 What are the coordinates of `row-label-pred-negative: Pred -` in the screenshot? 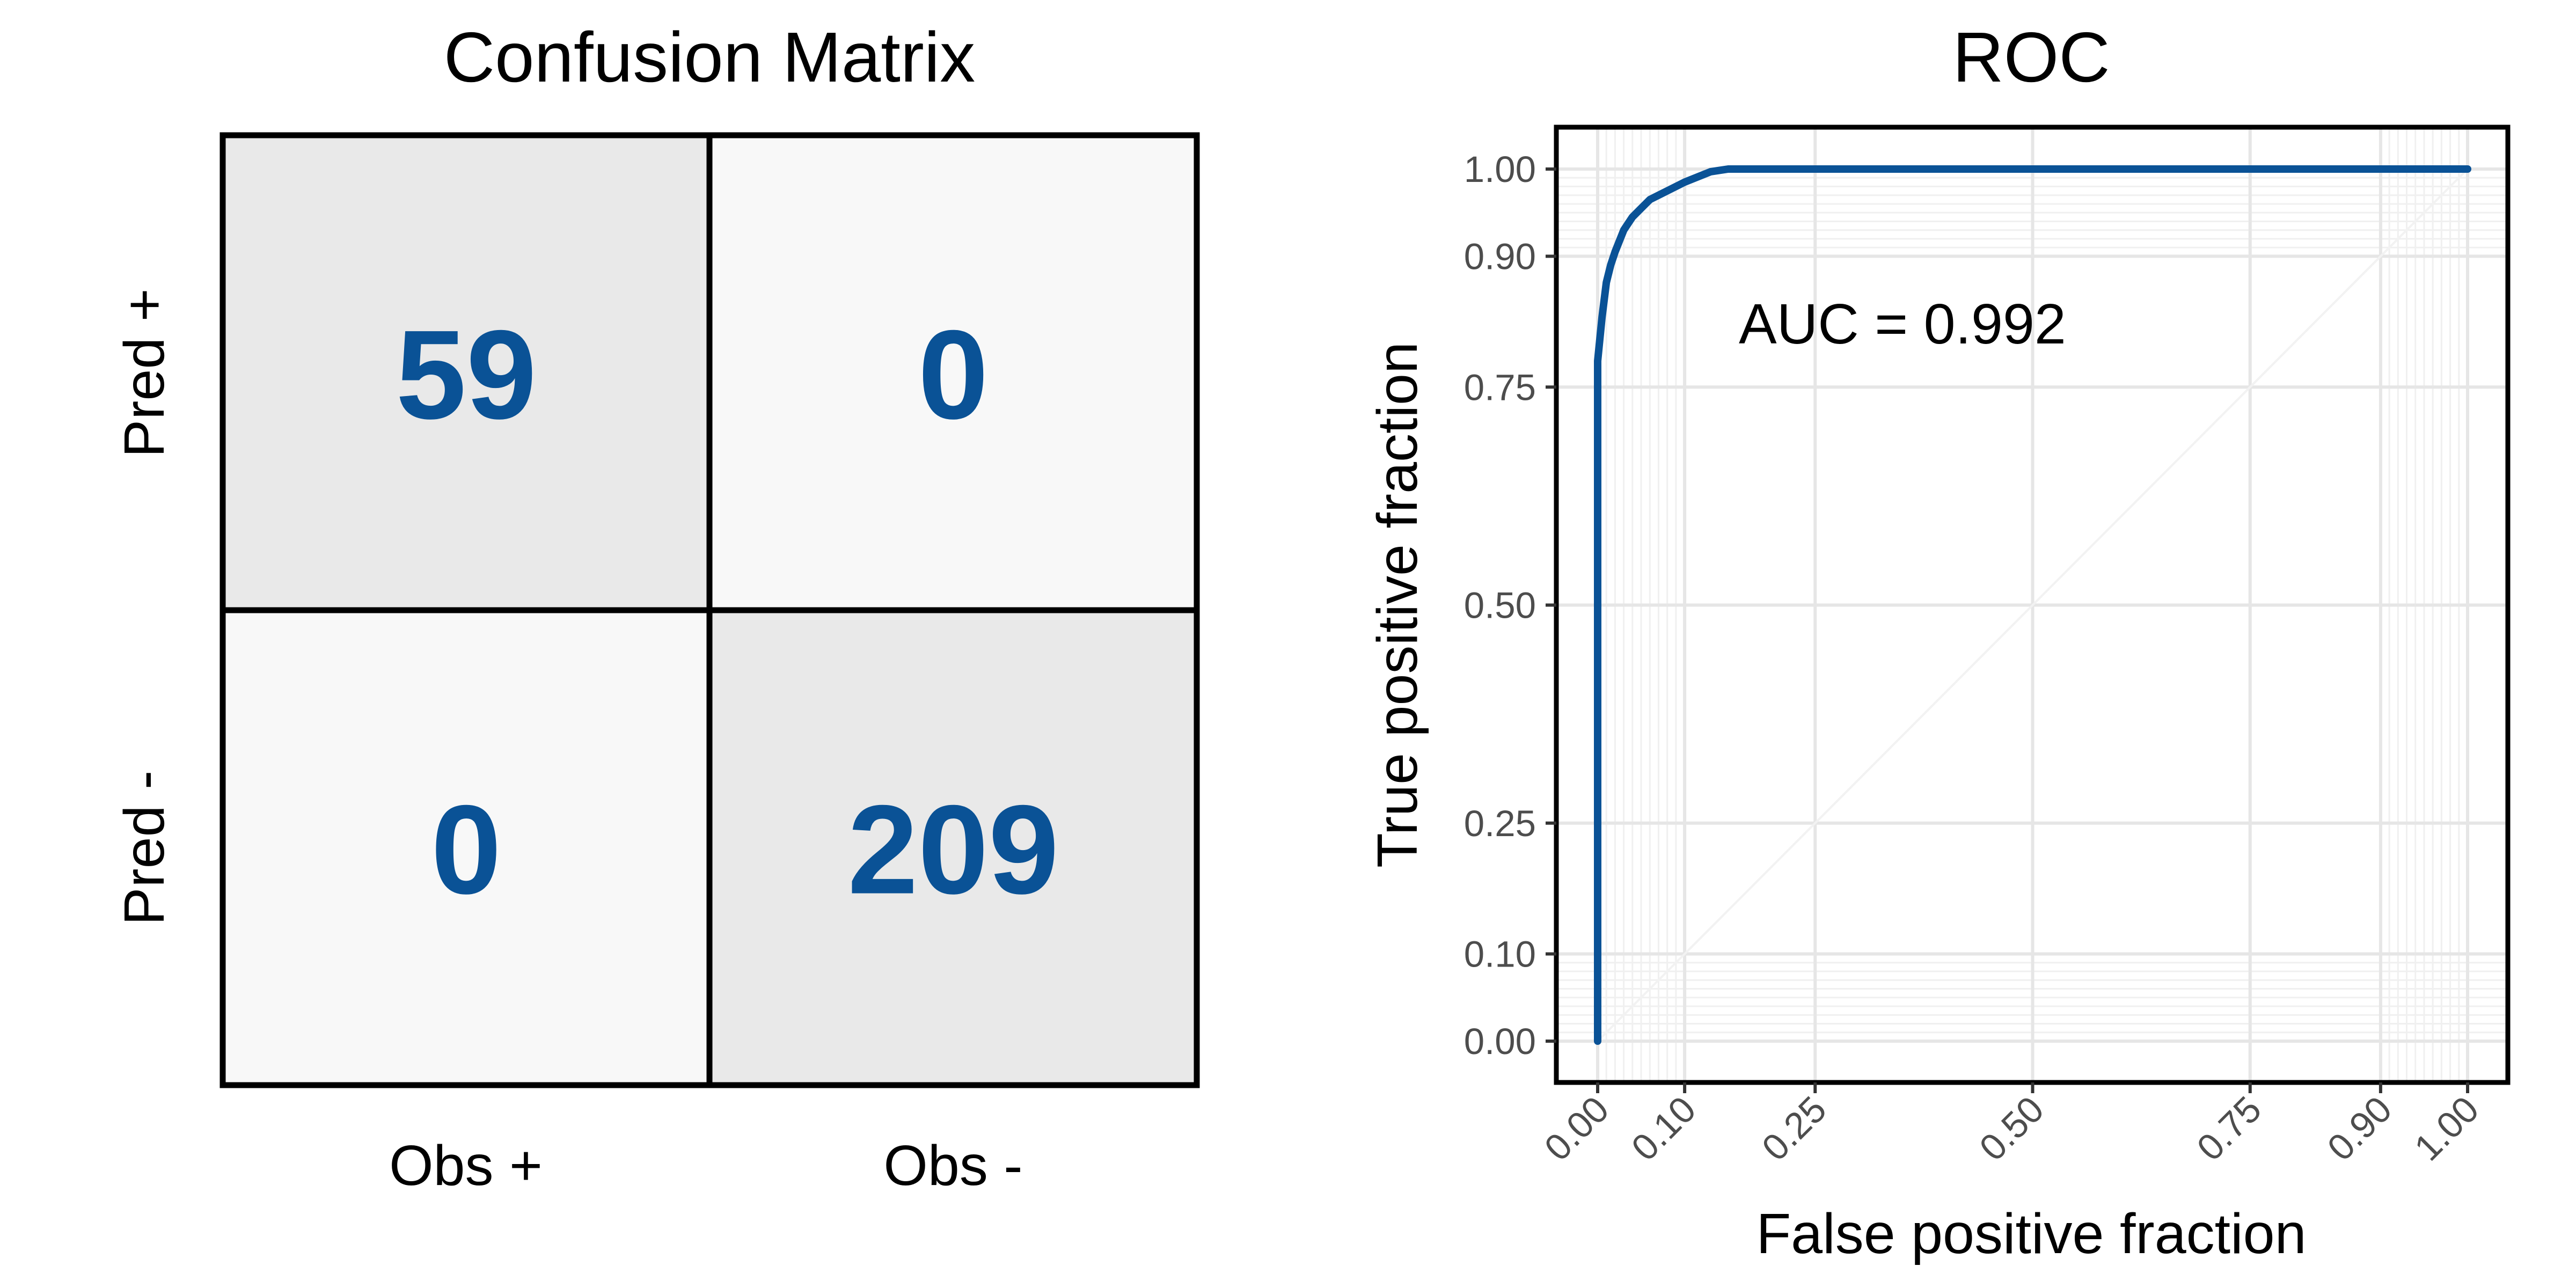 It's located at (144, 848).